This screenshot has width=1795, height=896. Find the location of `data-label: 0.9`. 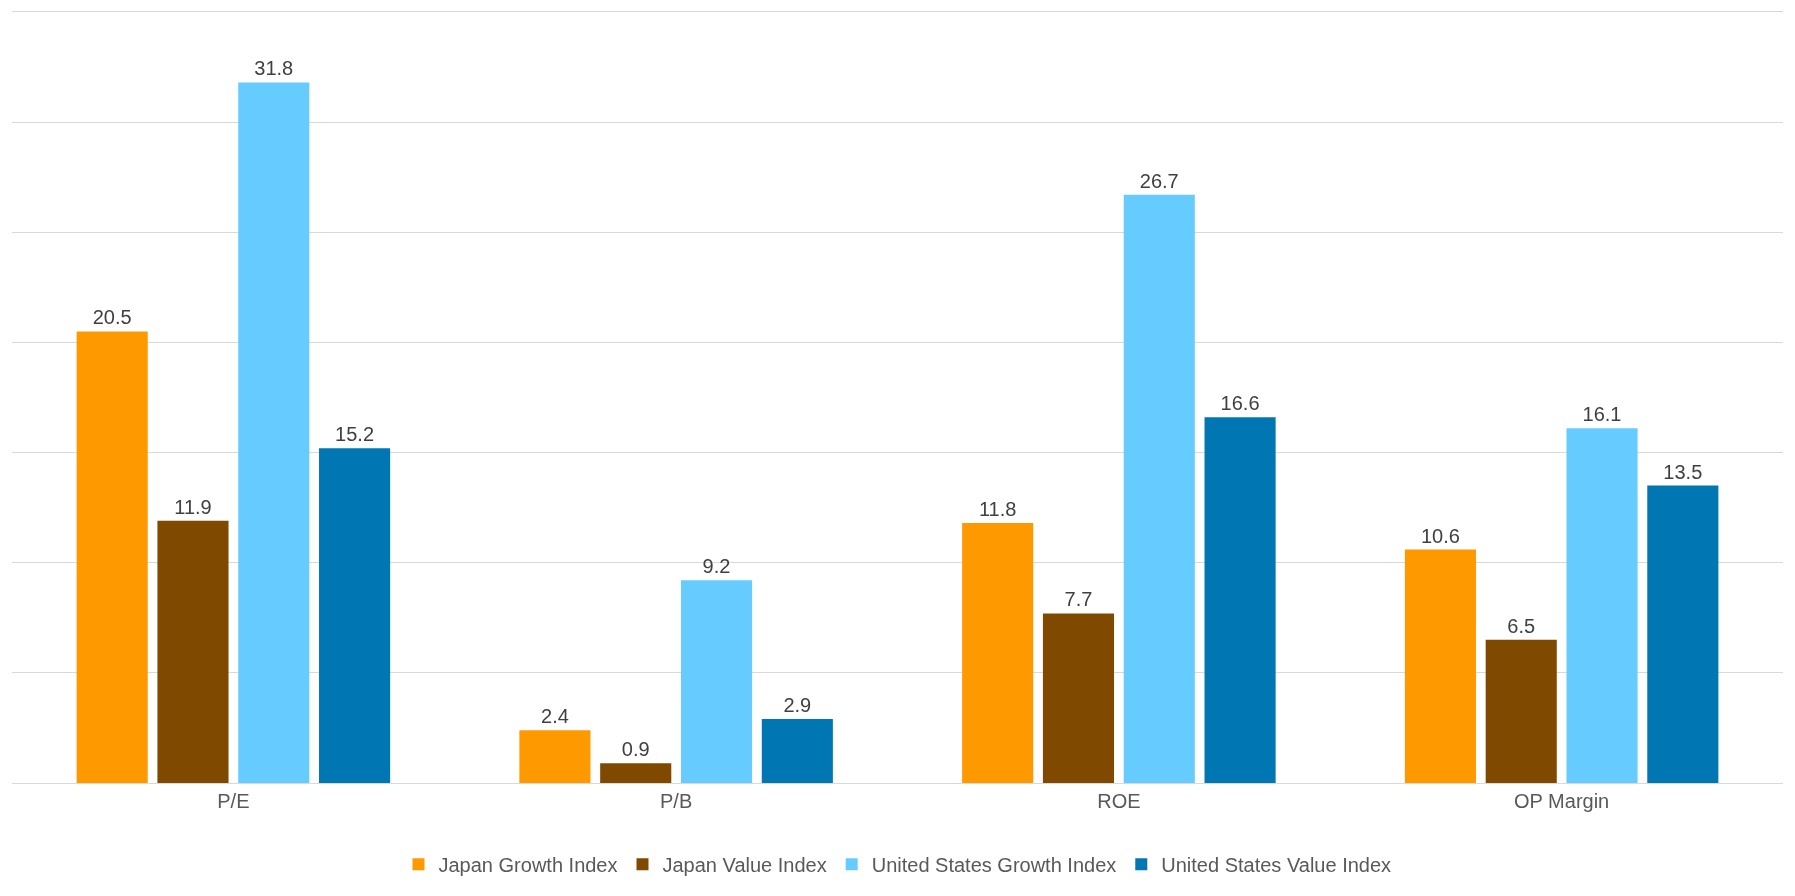

data-label: 0.9 is located at coordinates (635, 749).